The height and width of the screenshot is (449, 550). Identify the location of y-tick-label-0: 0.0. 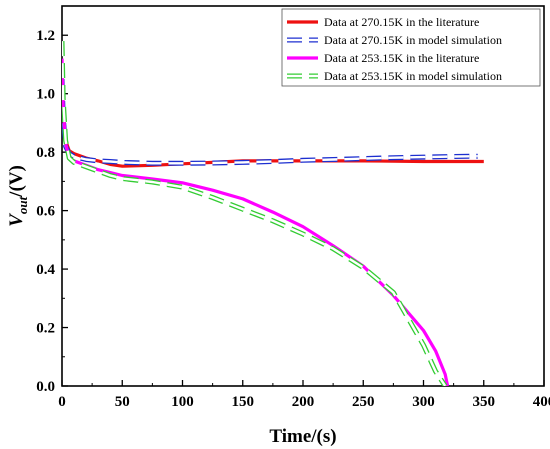
(45, 387).